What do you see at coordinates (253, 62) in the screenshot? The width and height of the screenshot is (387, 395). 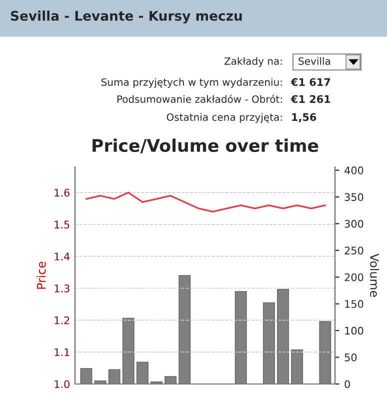 I see `text: Zakłady na:` at bounding box center [253, 62].